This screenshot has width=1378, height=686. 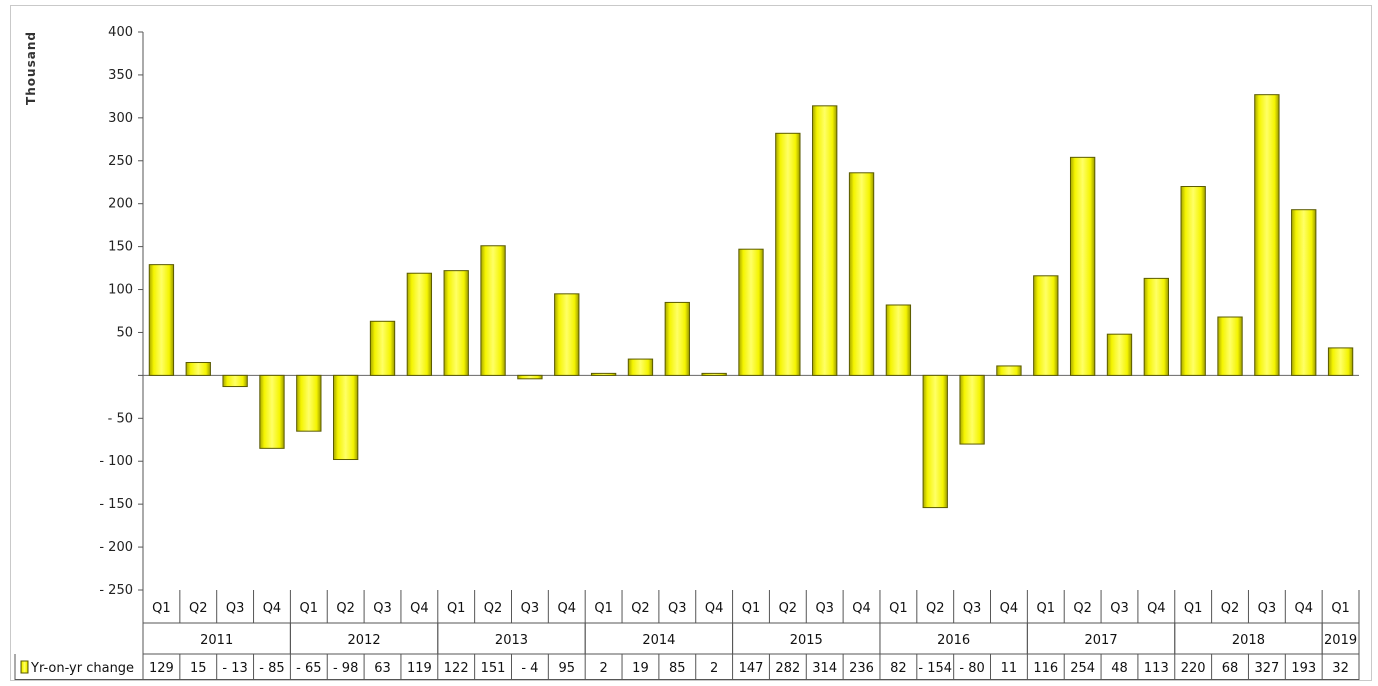 I want to click on data-value-label: 2, so click(x=714, y=668).